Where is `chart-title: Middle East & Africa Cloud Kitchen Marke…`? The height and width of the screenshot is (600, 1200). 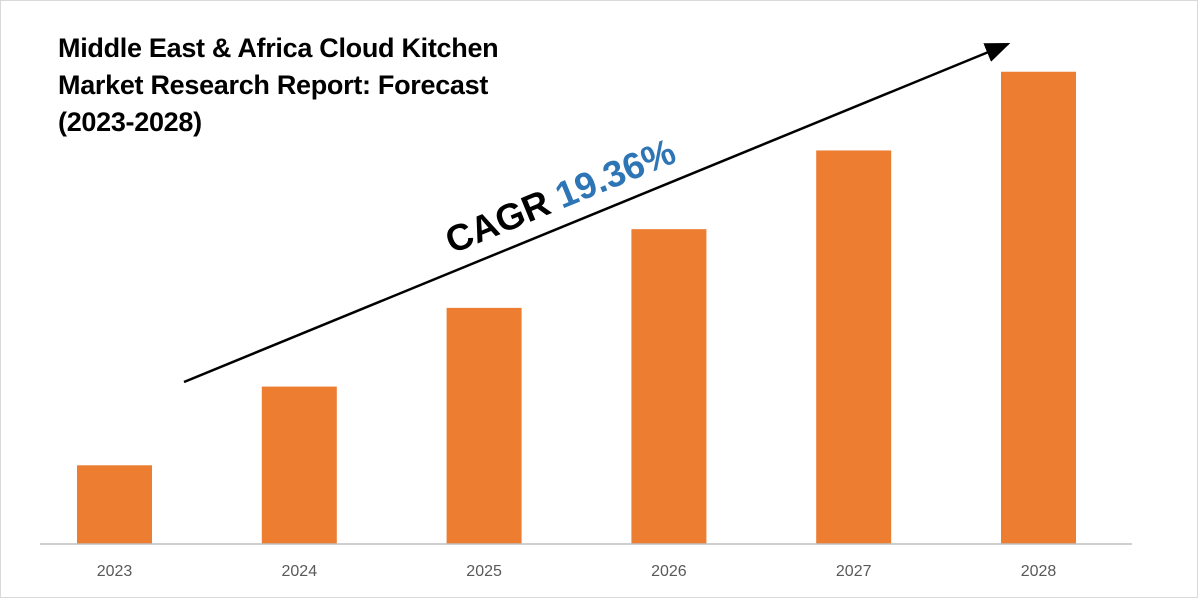
chart-title: Middle East & Africa Cloud Kitchen Marke… is located at coordinates (318, 85).